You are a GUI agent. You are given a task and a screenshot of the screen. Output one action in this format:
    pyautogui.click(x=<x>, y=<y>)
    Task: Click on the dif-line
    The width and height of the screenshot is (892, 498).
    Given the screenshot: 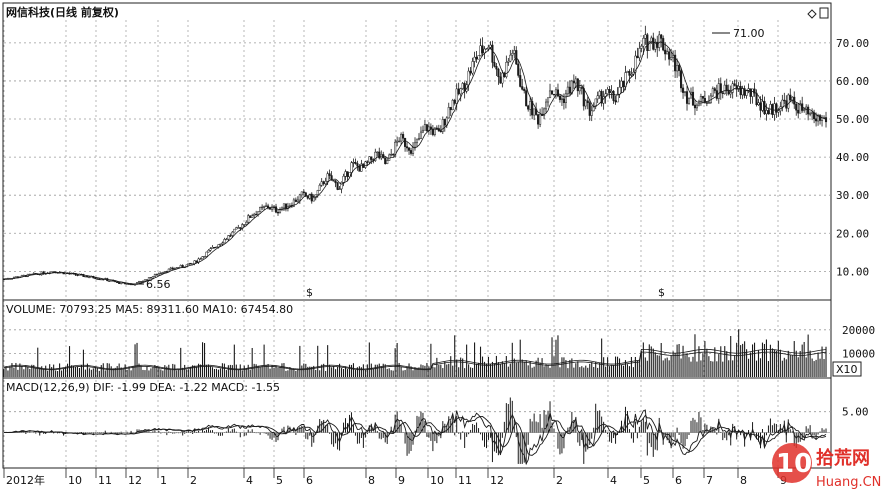 What is the action you would take?
    pyautogui.click(x=415, y=437)
    